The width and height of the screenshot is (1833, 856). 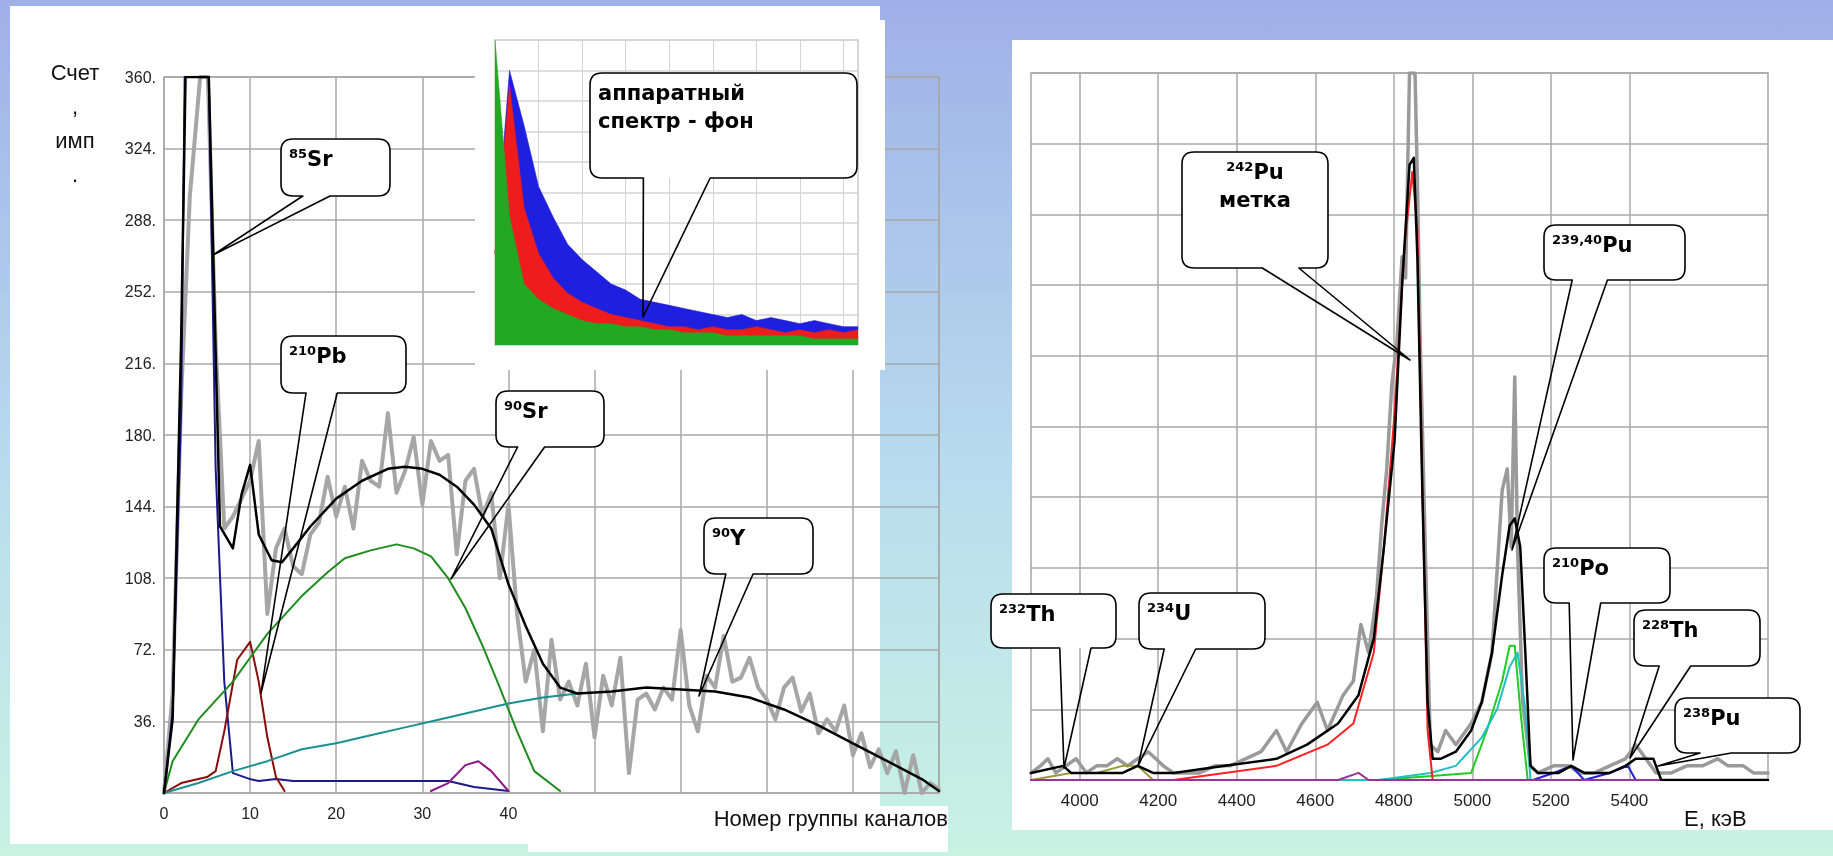 I want to click on annotation: $^{228}$Th, so click(x=1671, y=630).